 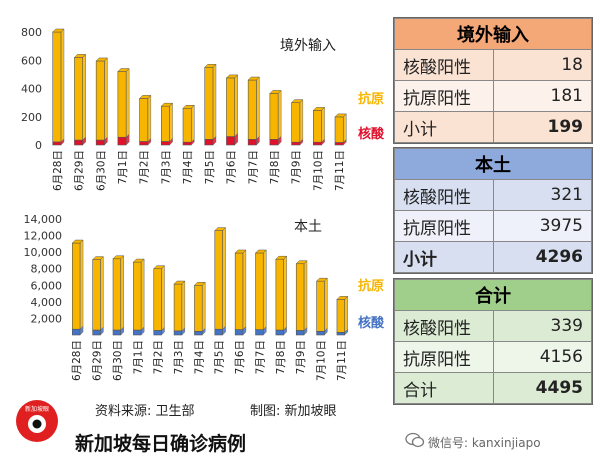 I want to click on imported-pcr-label: 核酸阳性, so click(x=444, y=65).